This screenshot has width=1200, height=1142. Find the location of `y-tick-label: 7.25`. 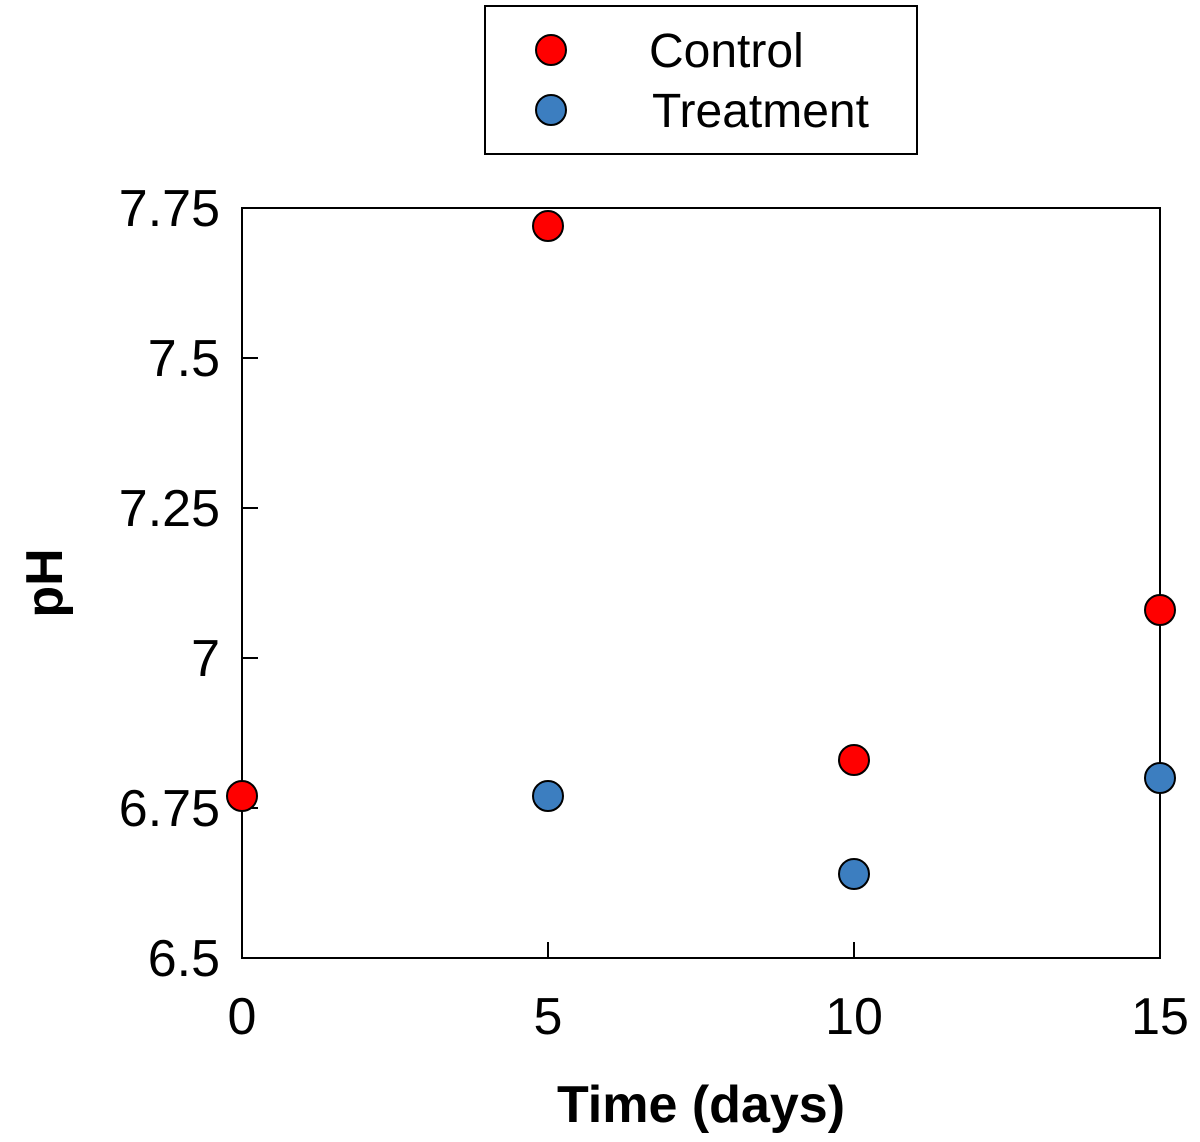

y-tick-label: 7.25 is located at coordinates (169, 509).